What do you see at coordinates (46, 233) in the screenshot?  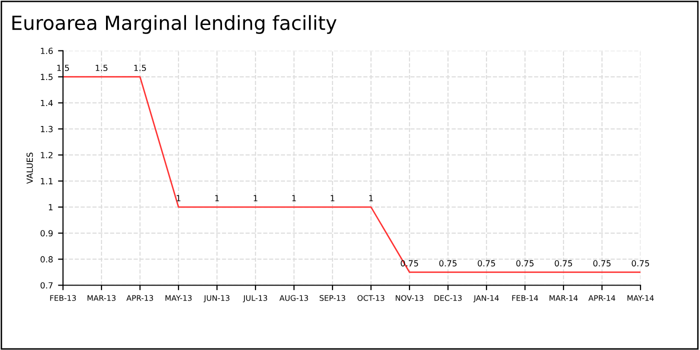 I see `y-tick-label: 0.9` at bounding box center [46, 233].